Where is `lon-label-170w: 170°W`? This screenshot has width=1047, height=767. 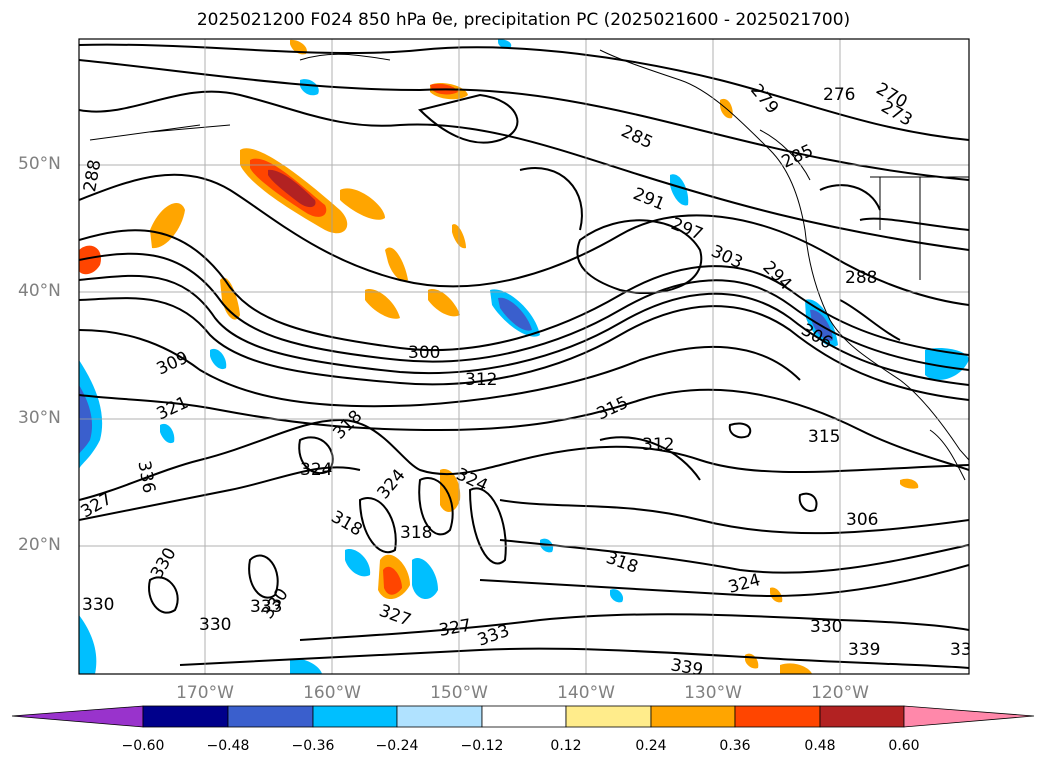
lon-label-170w: 170°W is located at coordinates (205, 693).